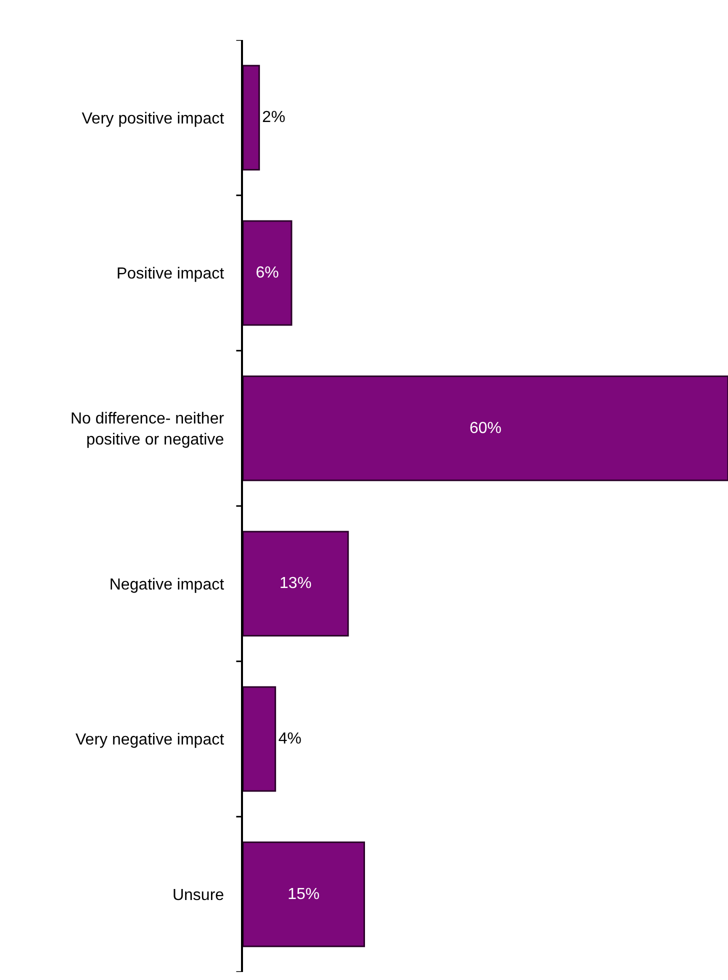 Image resolution: width=728 pixels, height=980 pixels. Describe the element at coordinates (150, 740) in the screenshot. I see `y-tick-label: Very negative impact` at that location.